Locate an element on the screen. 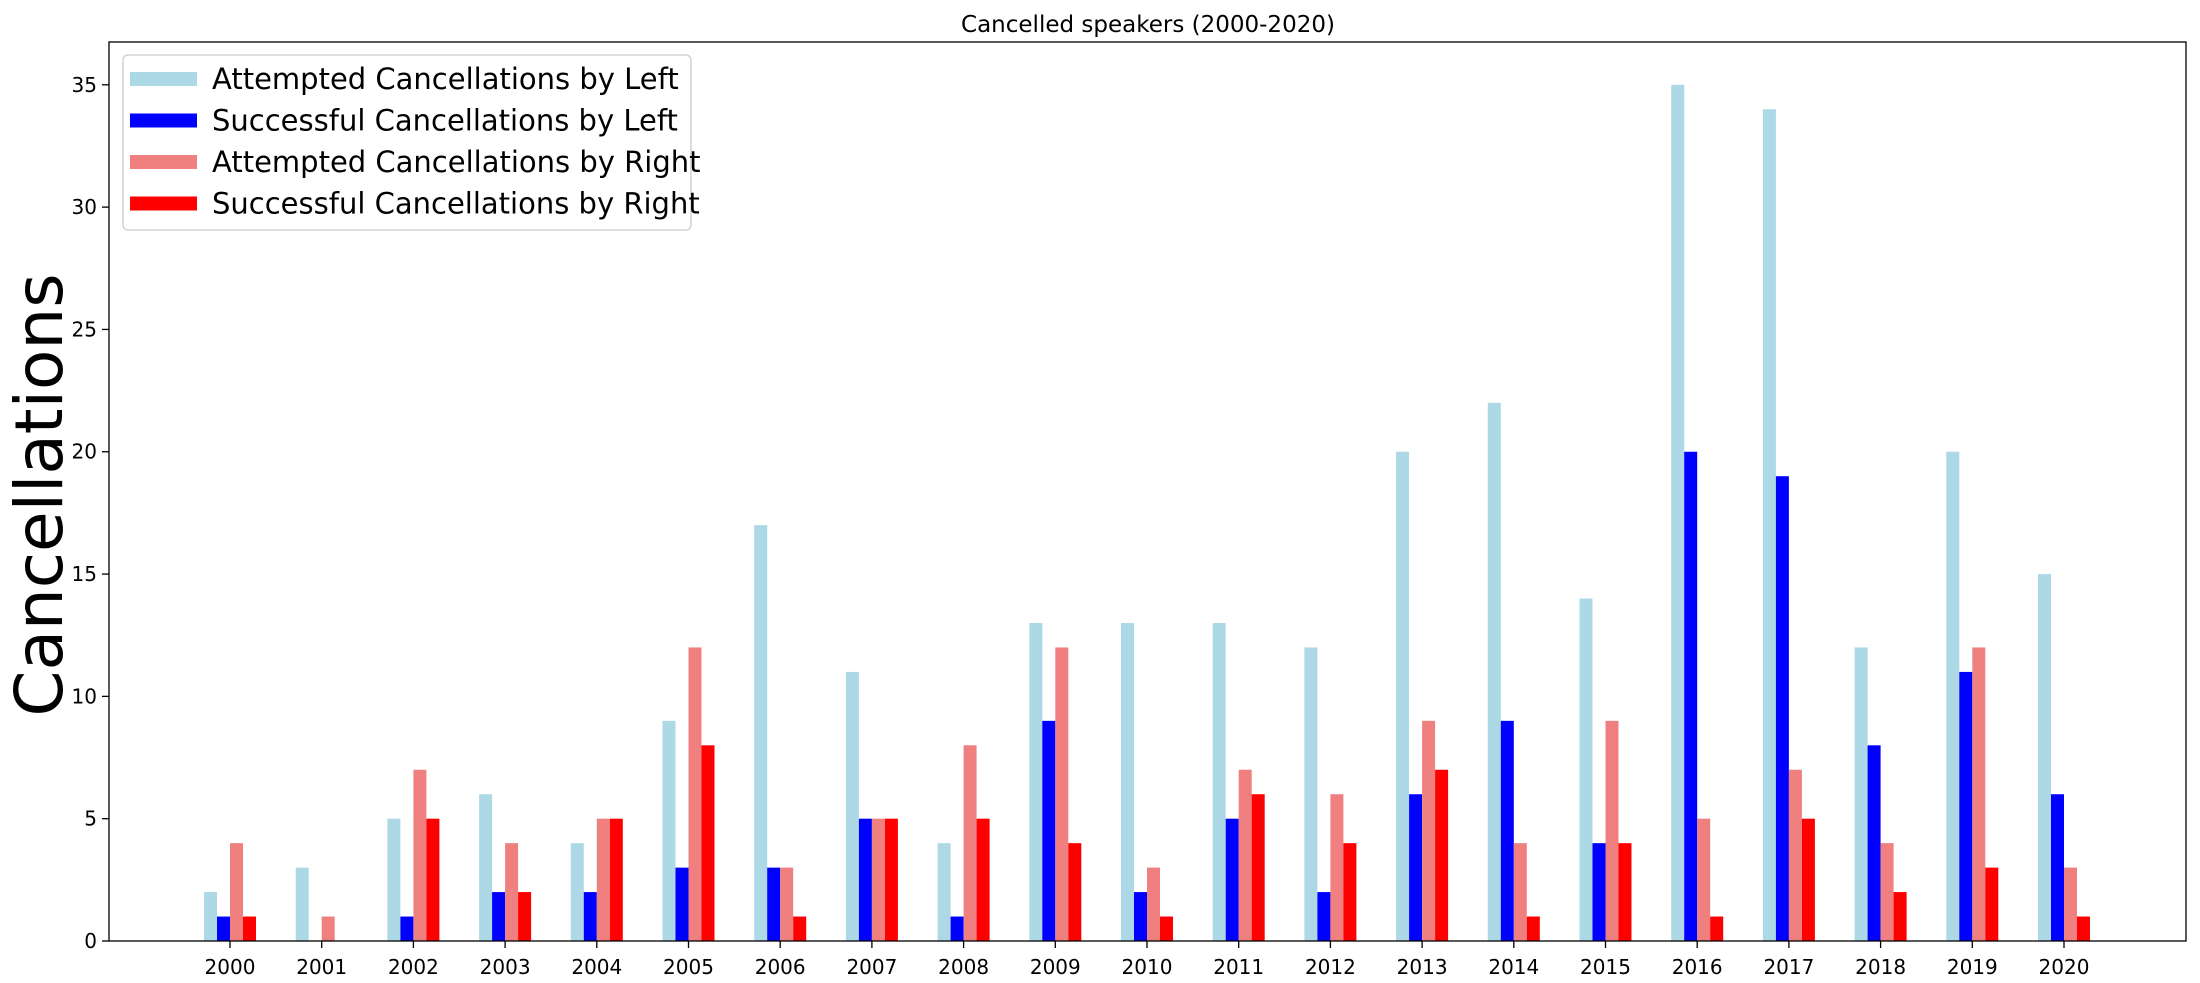  y-tick-label: 20 is located at coordinates (84, 452).